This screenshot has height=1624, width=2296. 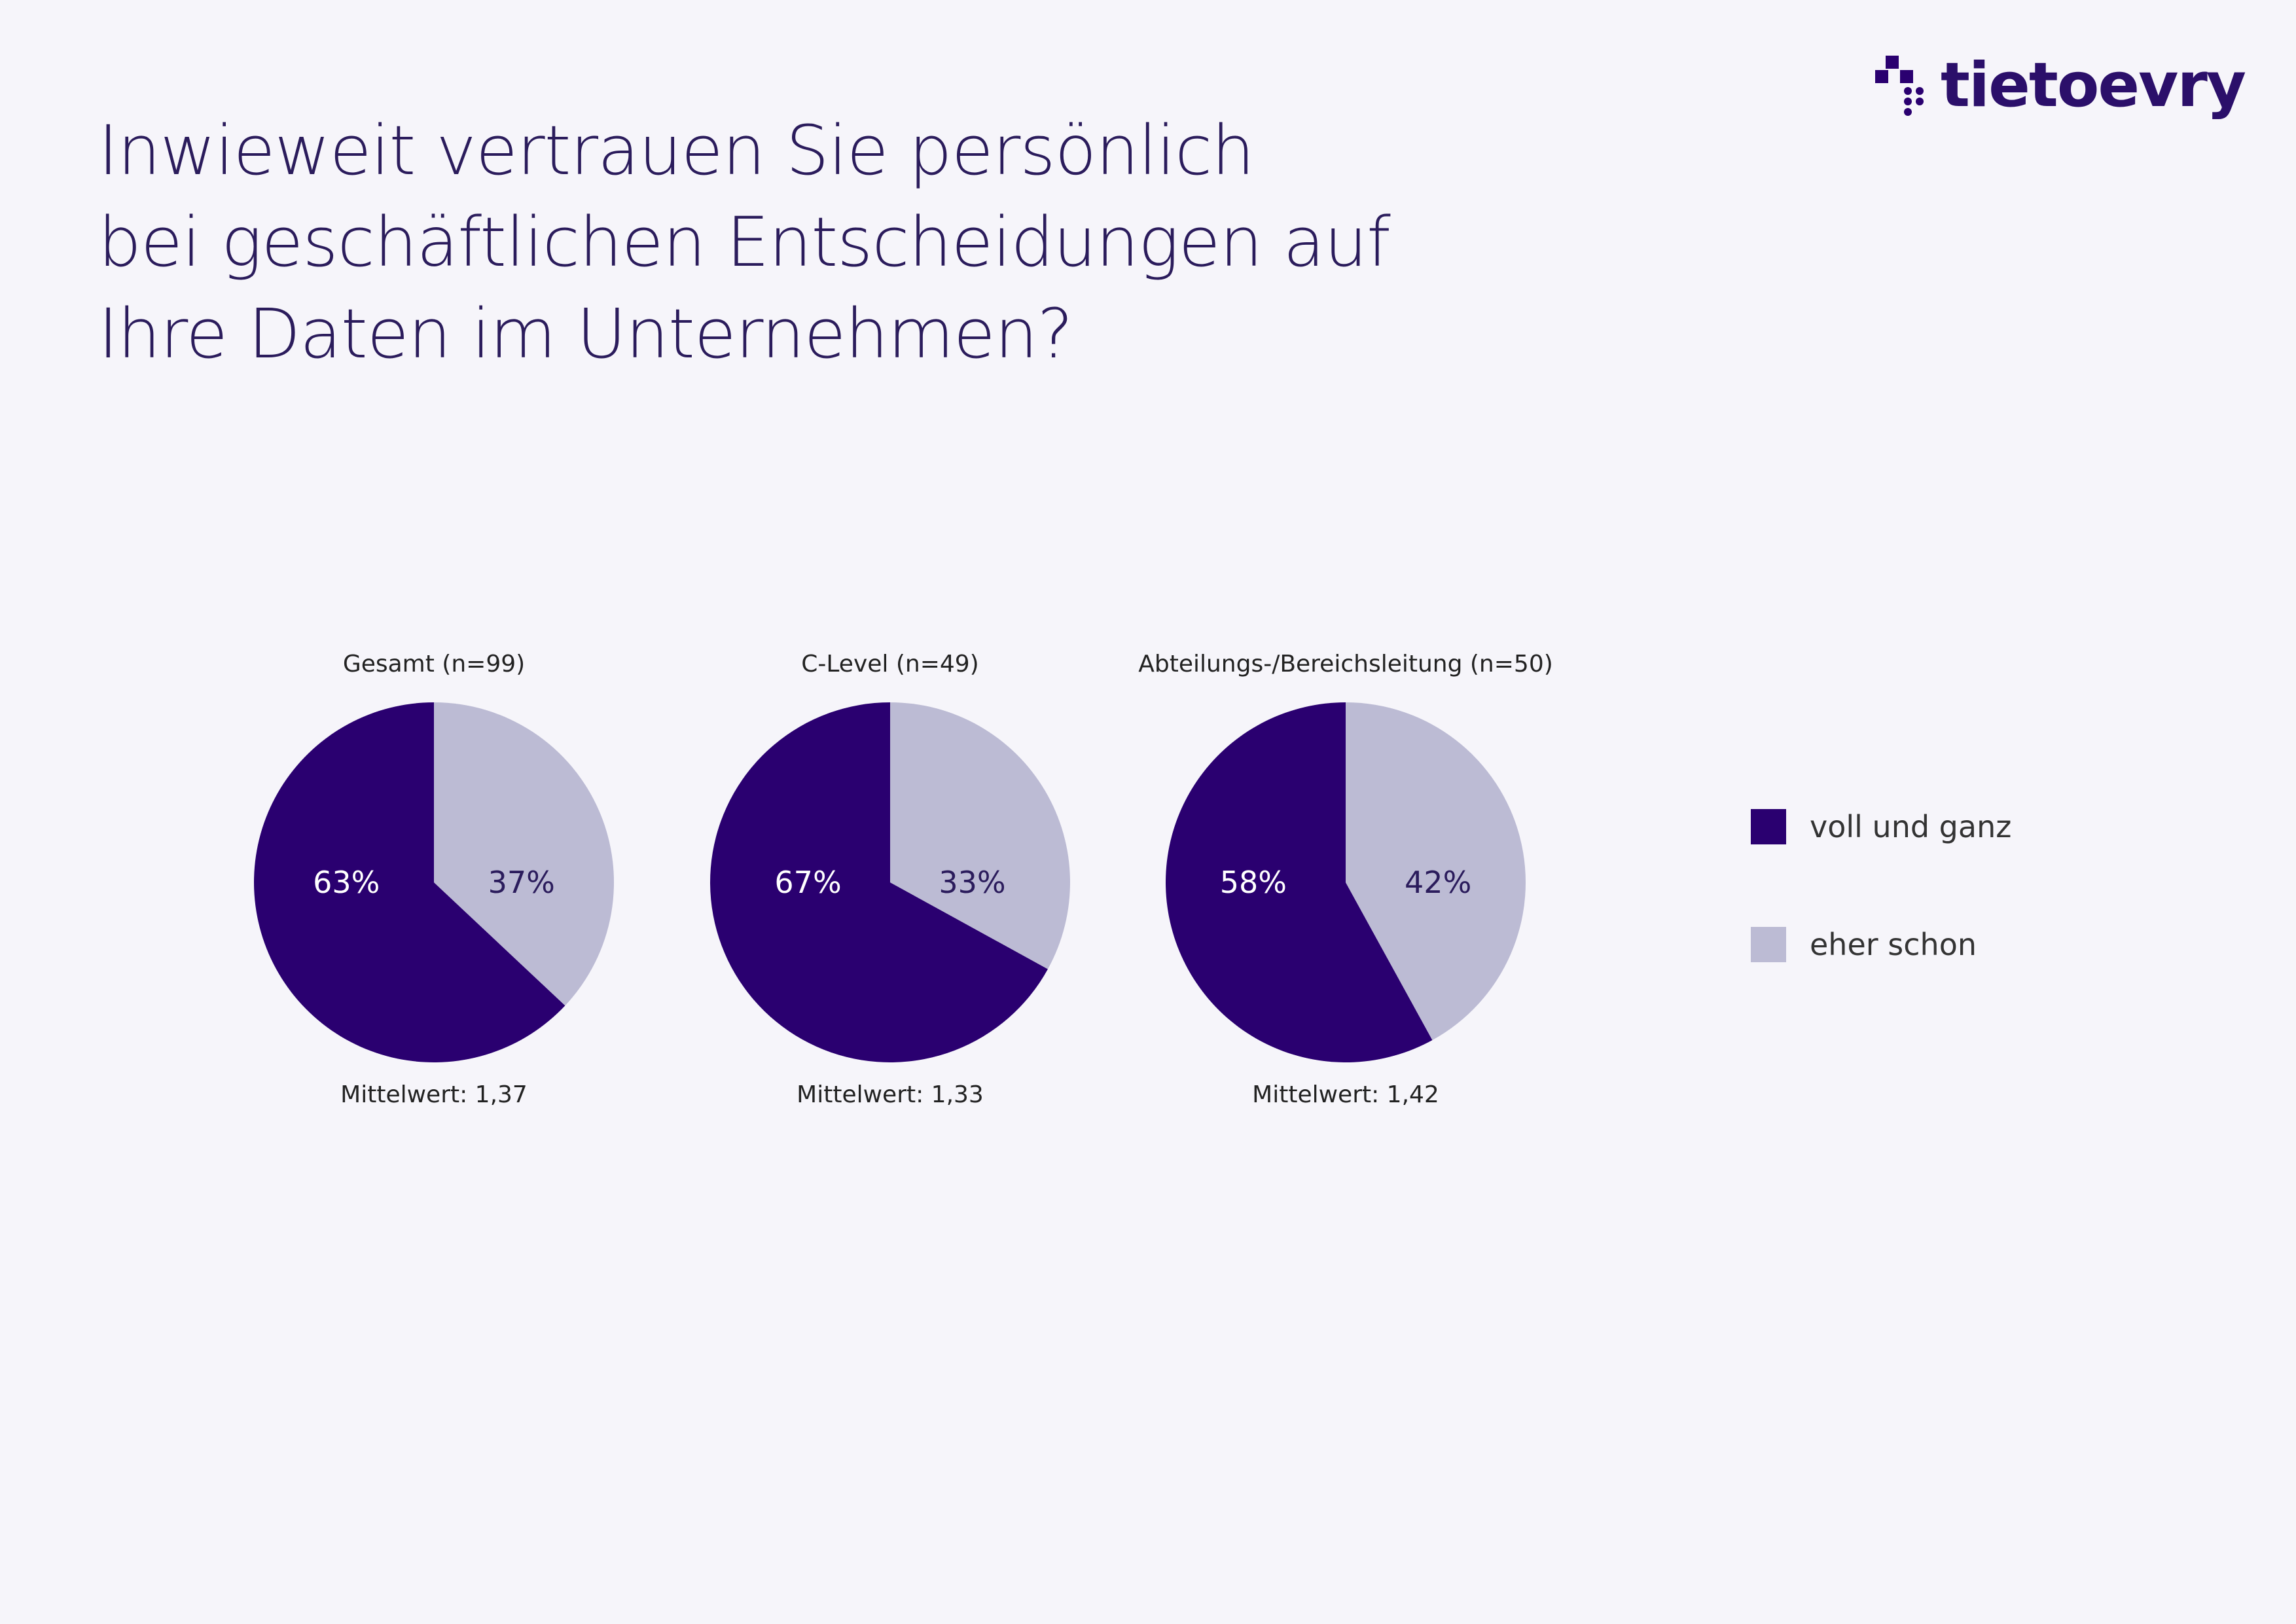 What do you see at coordinates (434, 1094) in the screenshot?
I see `mean-value: Mittelwert: 1,37` at bounding box center [434, 1094].